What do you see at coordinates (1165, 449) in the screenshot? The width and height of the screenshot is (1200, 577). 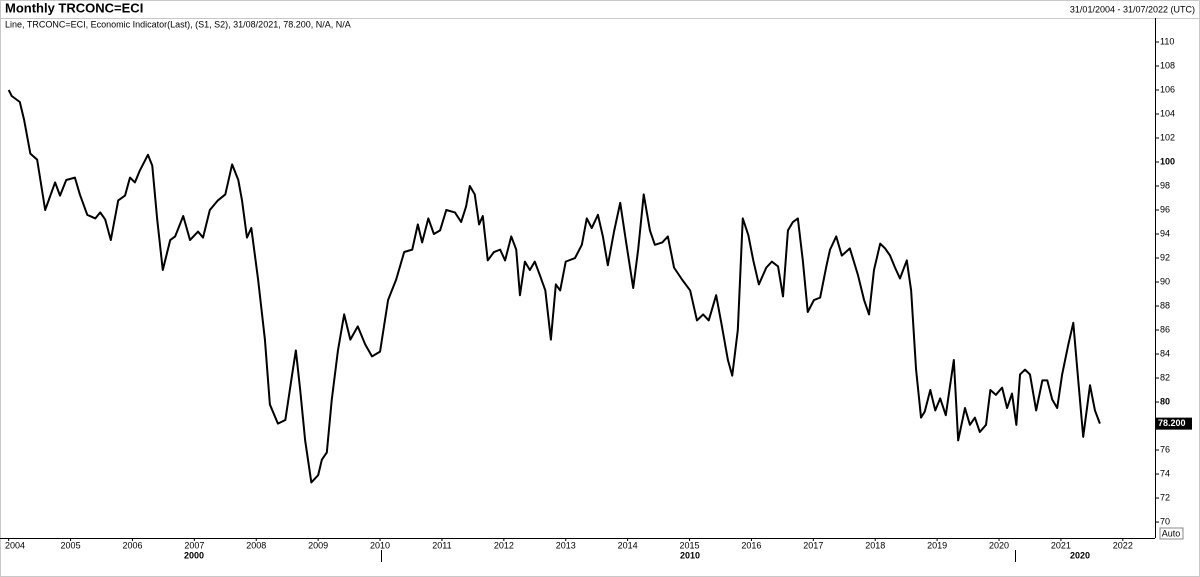 I see `y-tick-label: 76` at bounding box center [1165, 449].